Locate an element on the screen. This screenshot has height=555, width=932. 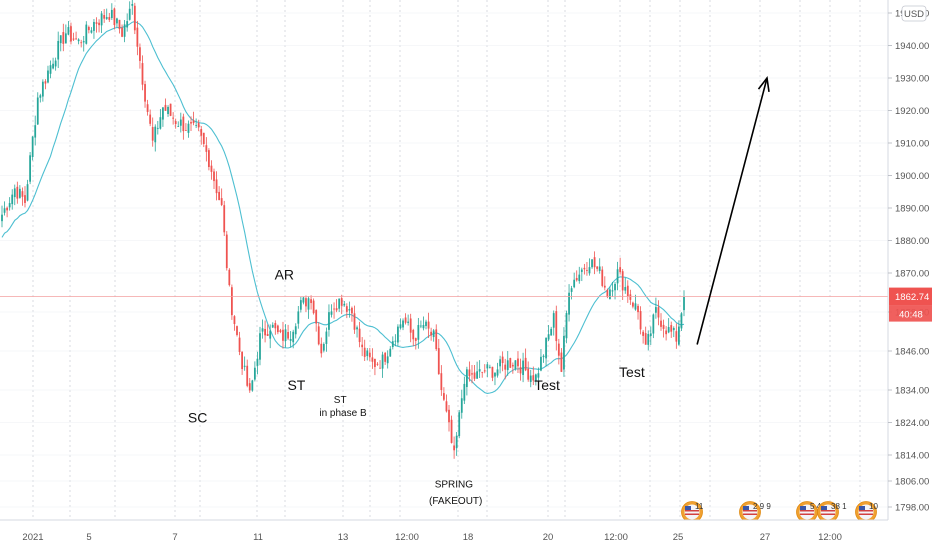
event-badge: 10 is located at coordinates (867, 512).